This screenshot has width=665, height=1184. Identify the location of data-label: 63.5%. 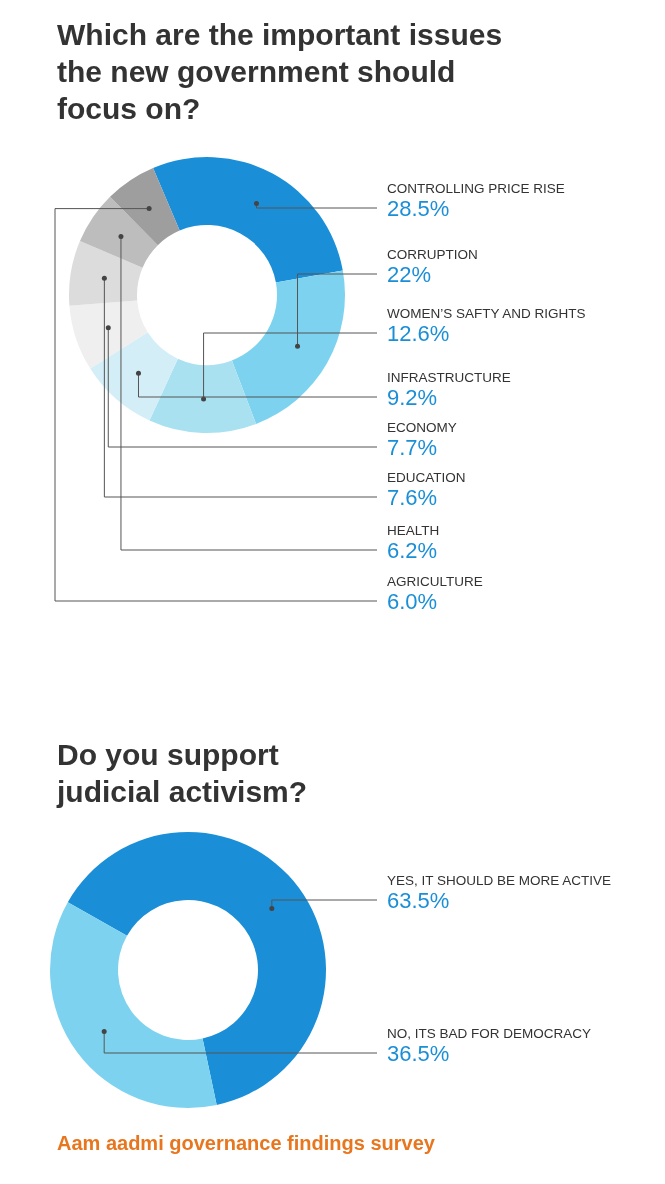
(418, 900).